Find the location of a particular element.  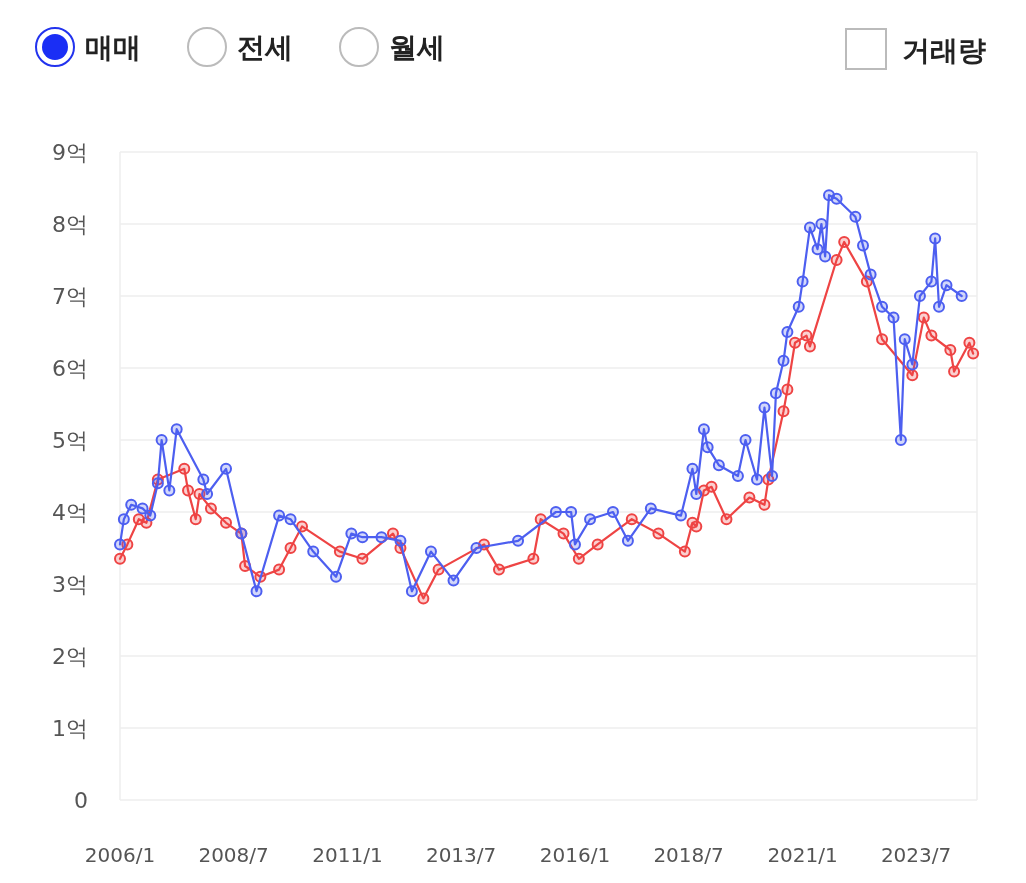

text: 전세 is located at coordinates (265, 47).